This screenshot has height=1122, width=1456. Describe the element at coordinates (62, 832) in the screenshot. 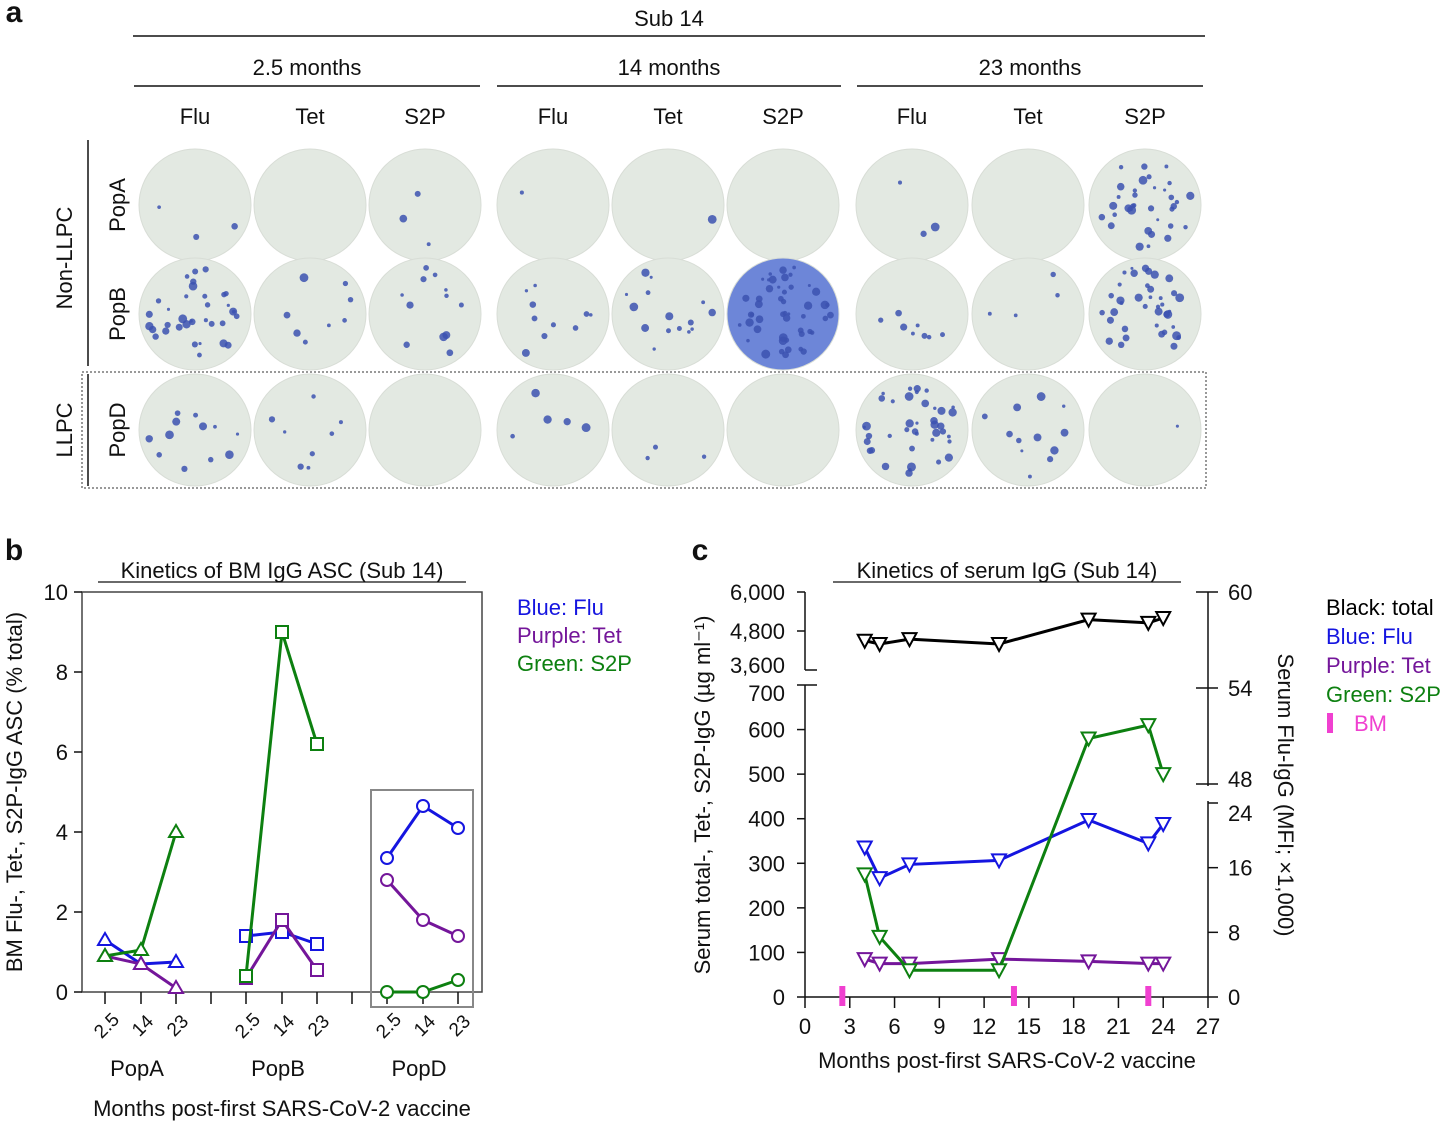

I see `y-tick-label: 4` at that location.